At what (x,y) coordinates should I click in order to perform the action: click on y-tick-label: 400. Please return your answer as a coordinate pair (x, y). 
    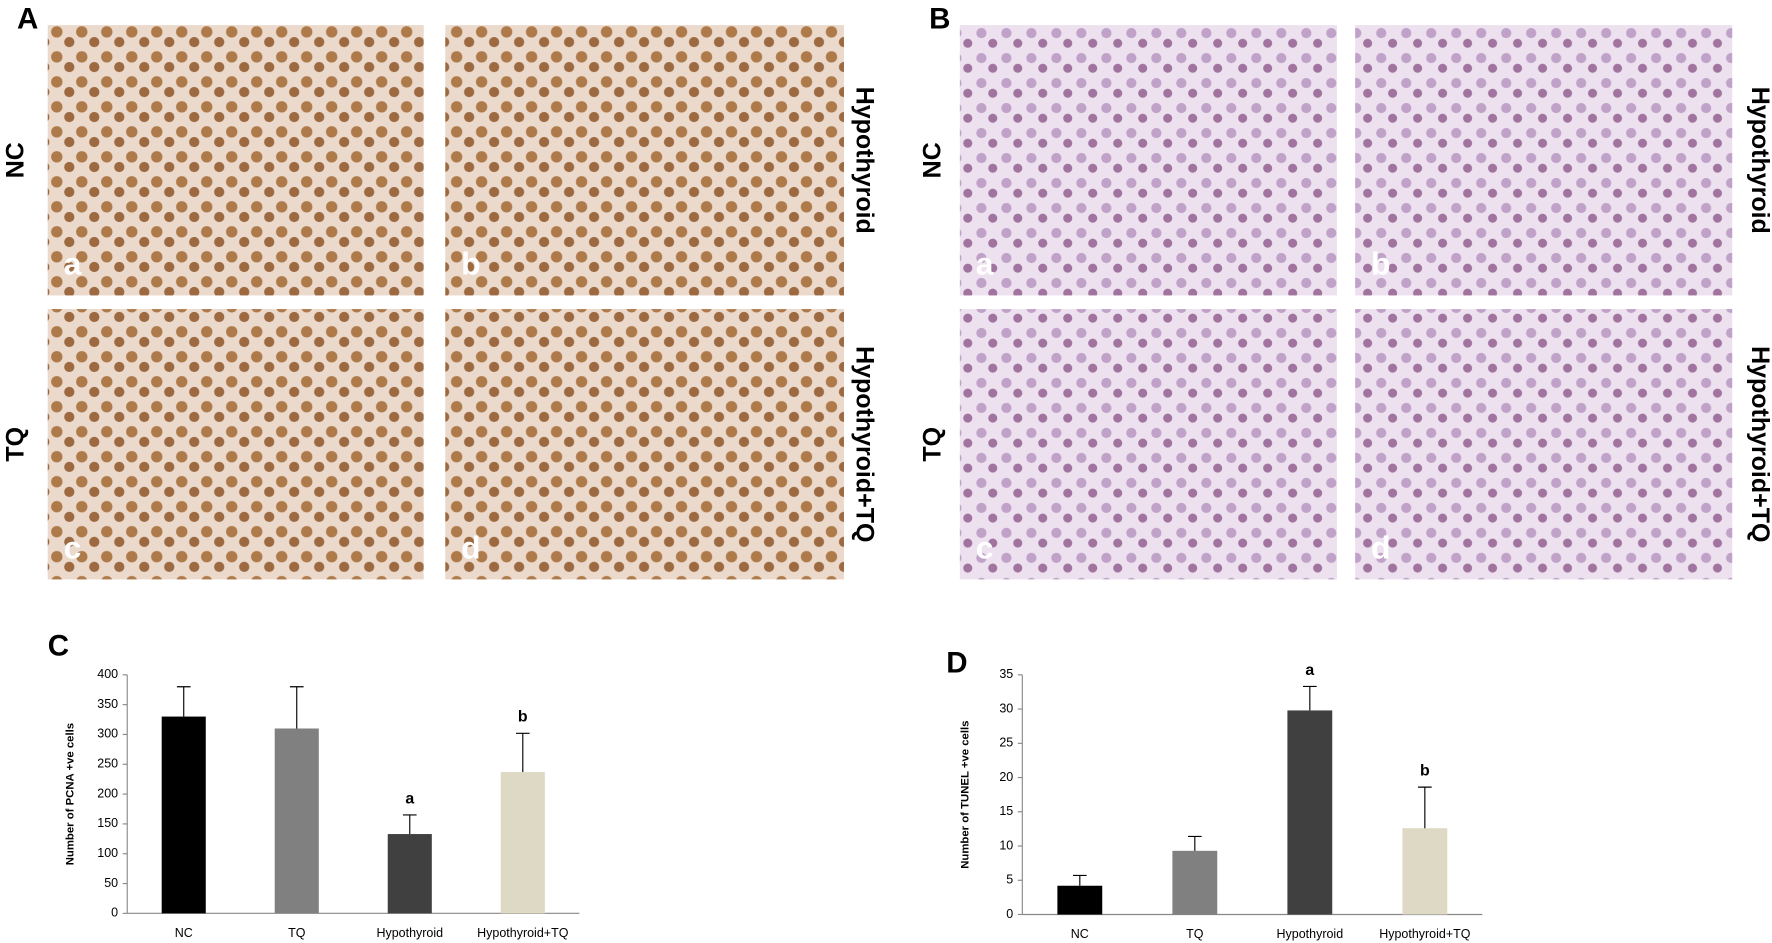
    Looking at the image, I should click on (107, 674).